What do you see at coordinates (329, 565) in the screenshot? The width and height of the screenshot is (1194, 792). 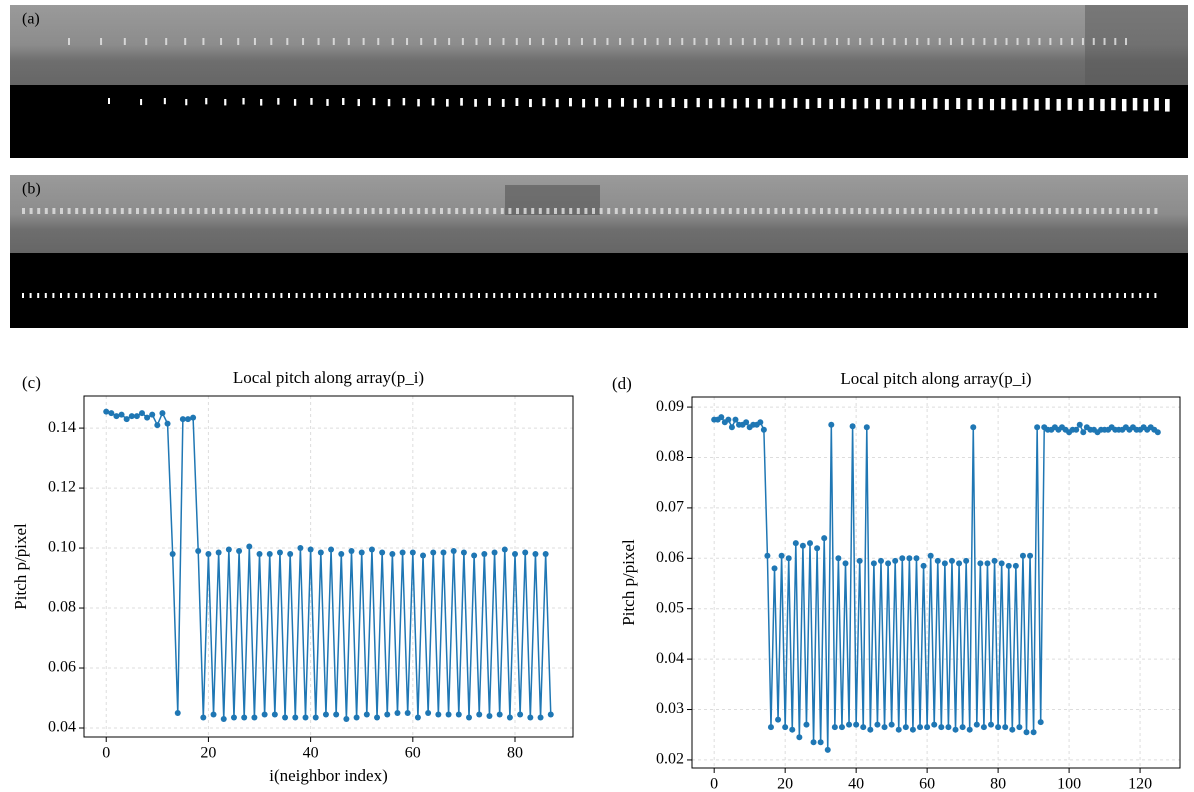 I see `data-line` at bounding box center [329, 565].